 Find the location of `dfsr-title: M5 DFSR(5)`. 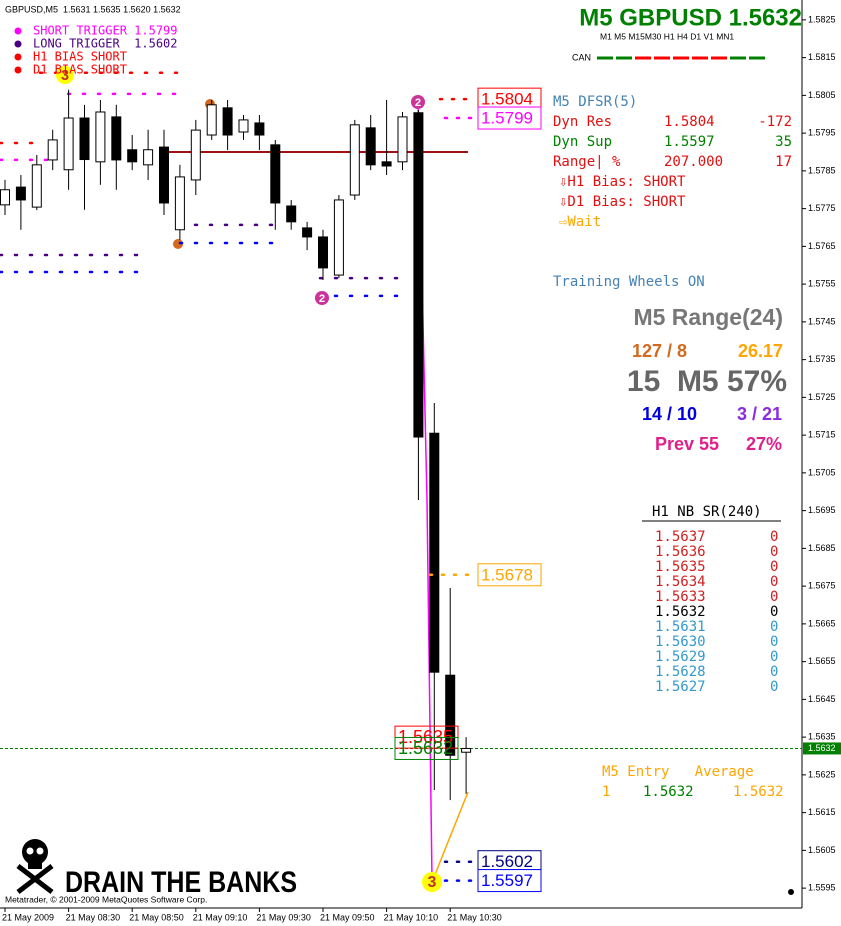

dfsr-title: M5 DFSR(5) is located at coordinates (595, 102).